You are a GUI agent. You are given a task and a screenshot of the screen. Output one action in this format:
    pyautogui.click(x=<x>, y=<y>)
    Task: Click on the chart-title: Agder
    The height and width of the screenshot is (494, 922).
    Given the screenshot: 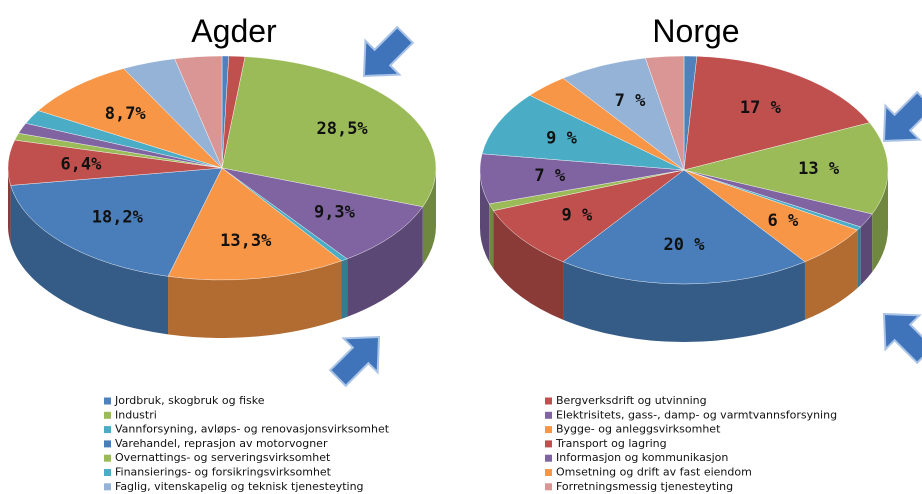 What is the action you would take?
    pyautogui.click(x=234, y=31)
    